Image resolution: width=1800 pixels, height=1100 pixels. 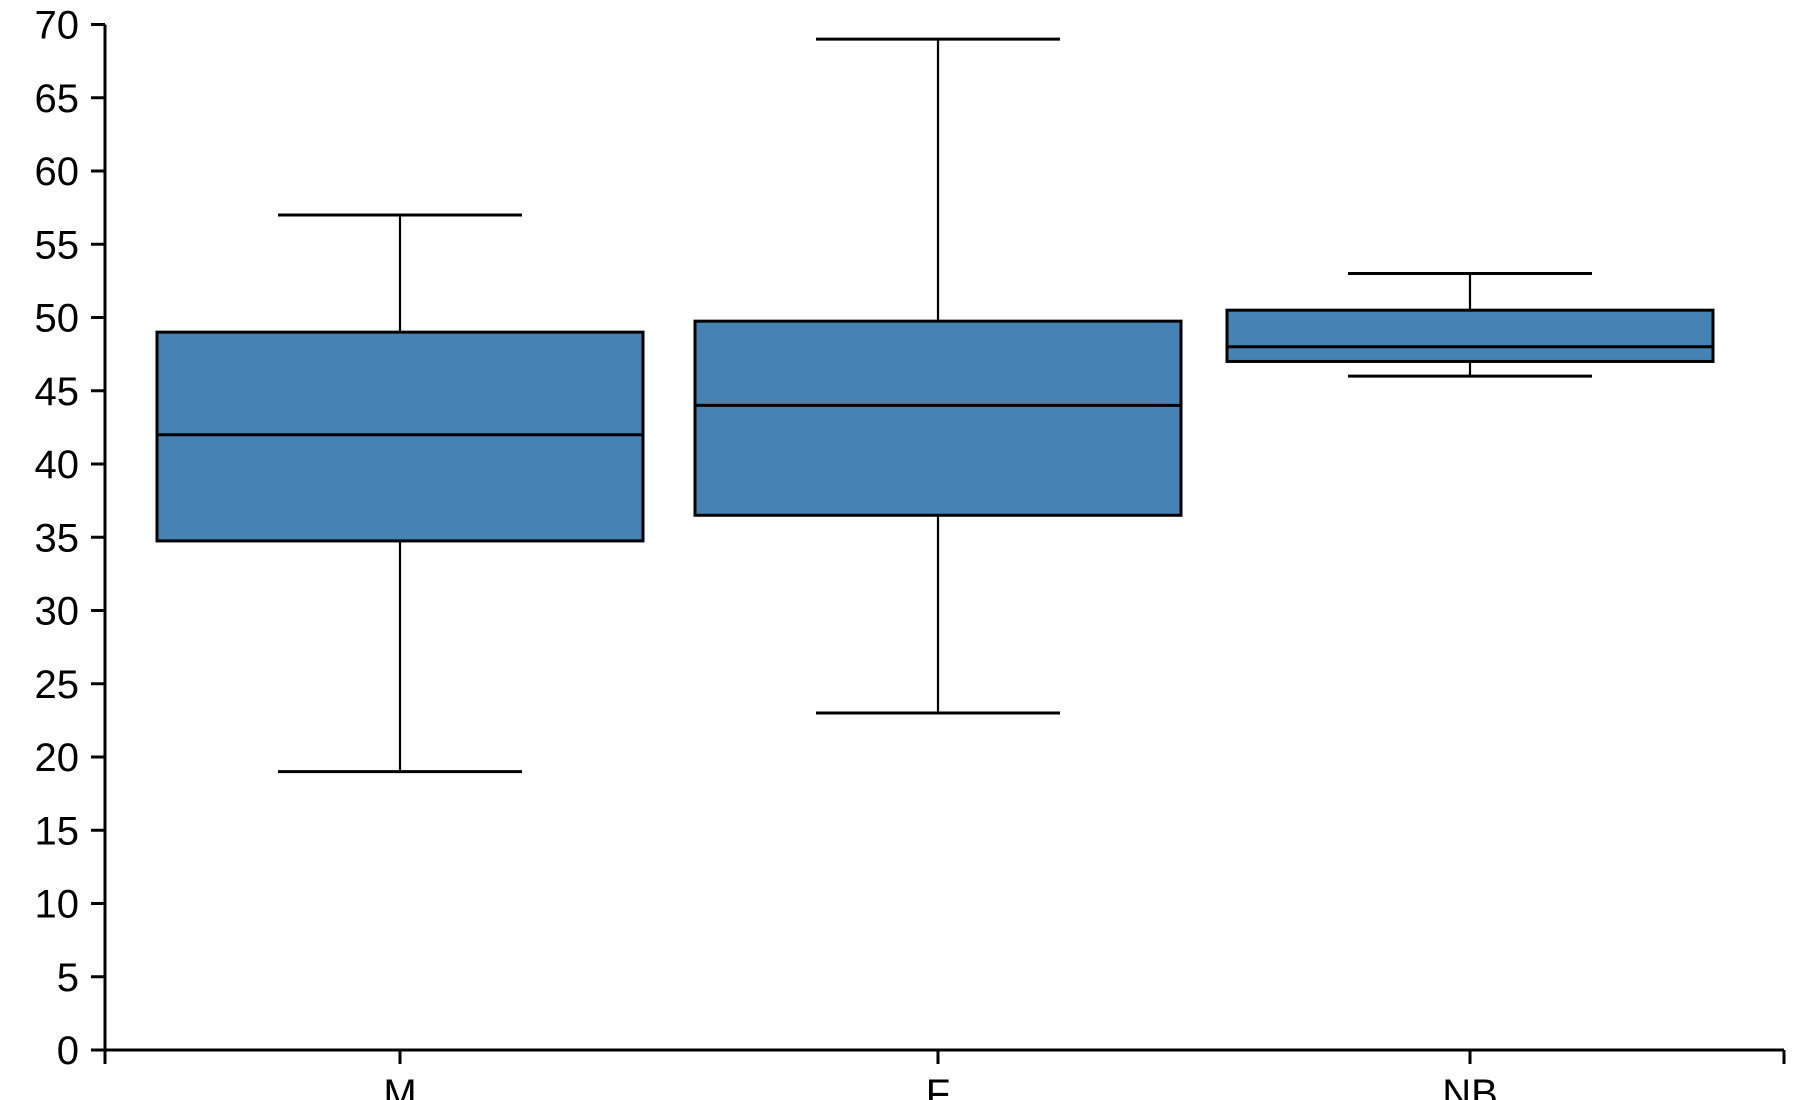 I want to click on y-tick-label: 20, so click(x=57, y=758).